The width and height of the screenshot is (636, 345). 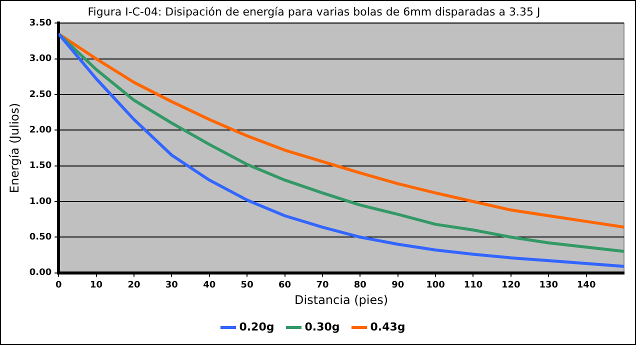 What do you see at coordinates (322, 285) in the screenshot?
I see `x-tick-label: 70` at bounding box center [322, 285].